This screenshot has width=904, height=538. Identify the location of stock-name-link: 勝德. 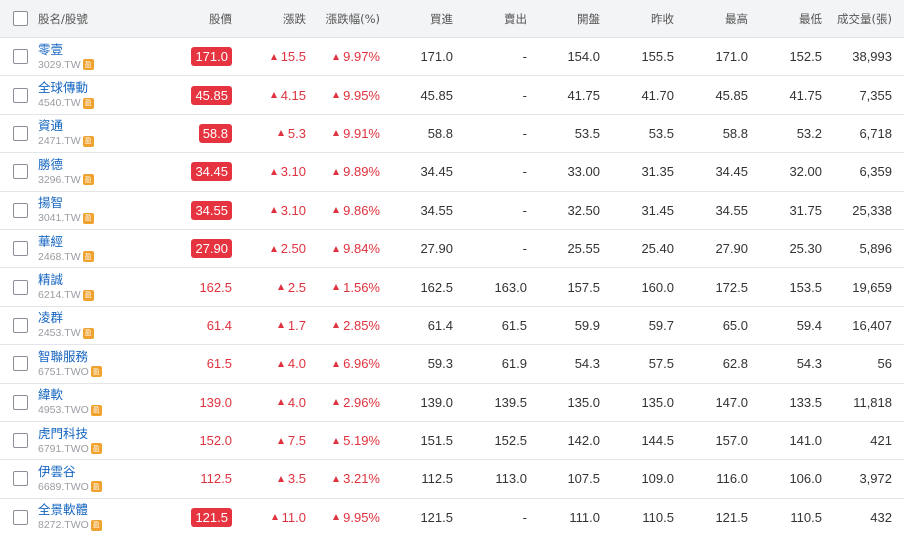
(51, 164).